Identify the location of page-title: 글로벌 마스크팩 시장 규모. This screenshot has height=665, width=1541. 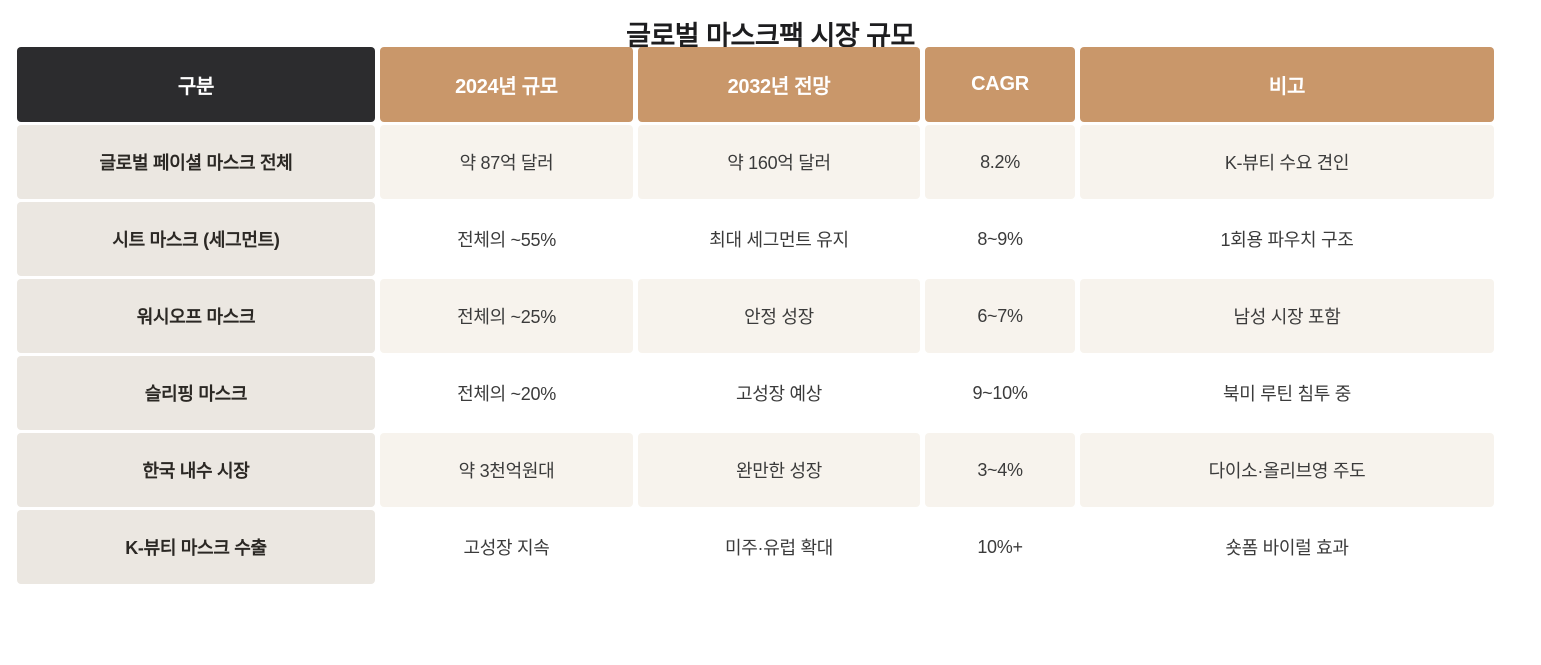
(770, 36).